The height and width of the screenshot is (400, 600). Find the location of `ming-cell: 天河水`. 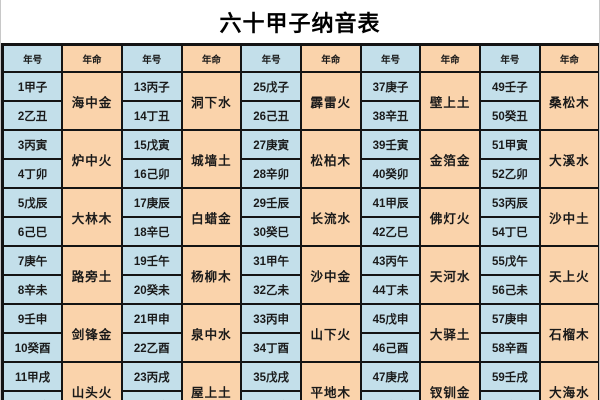

ming-cell: 天河水 is located at coordinates (450, 275).